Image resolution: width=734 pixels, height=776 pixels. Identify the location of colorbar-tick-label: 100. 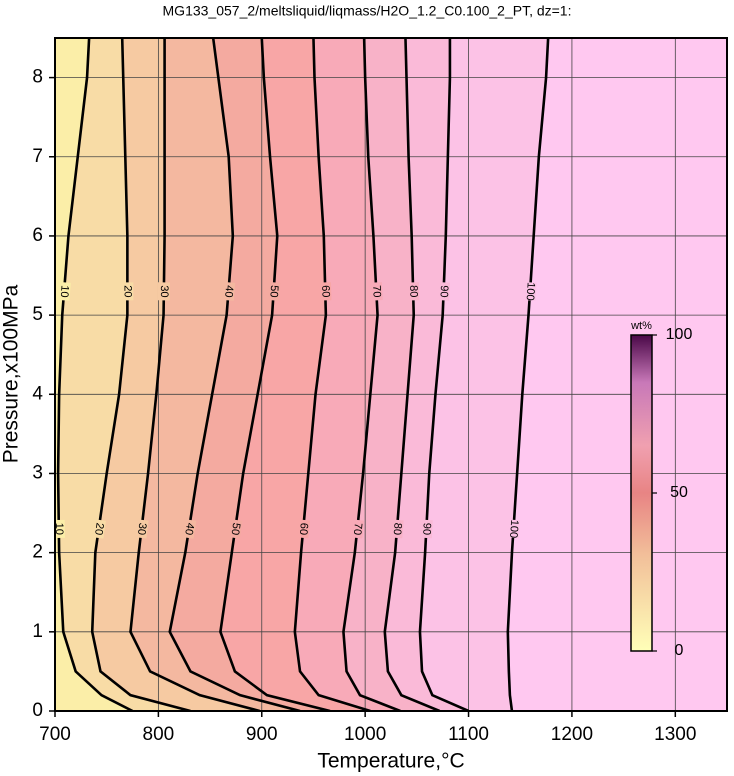
(679, 334).